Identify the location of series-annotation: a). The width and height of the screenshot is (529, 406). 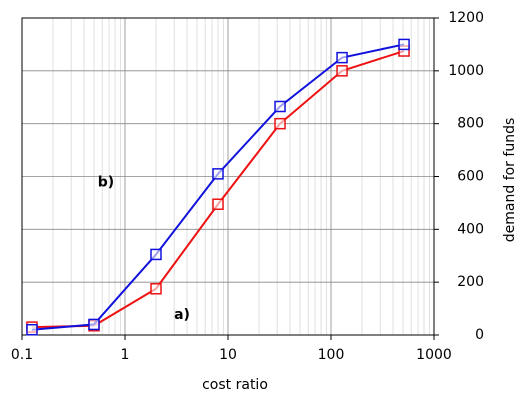
(182, 315).